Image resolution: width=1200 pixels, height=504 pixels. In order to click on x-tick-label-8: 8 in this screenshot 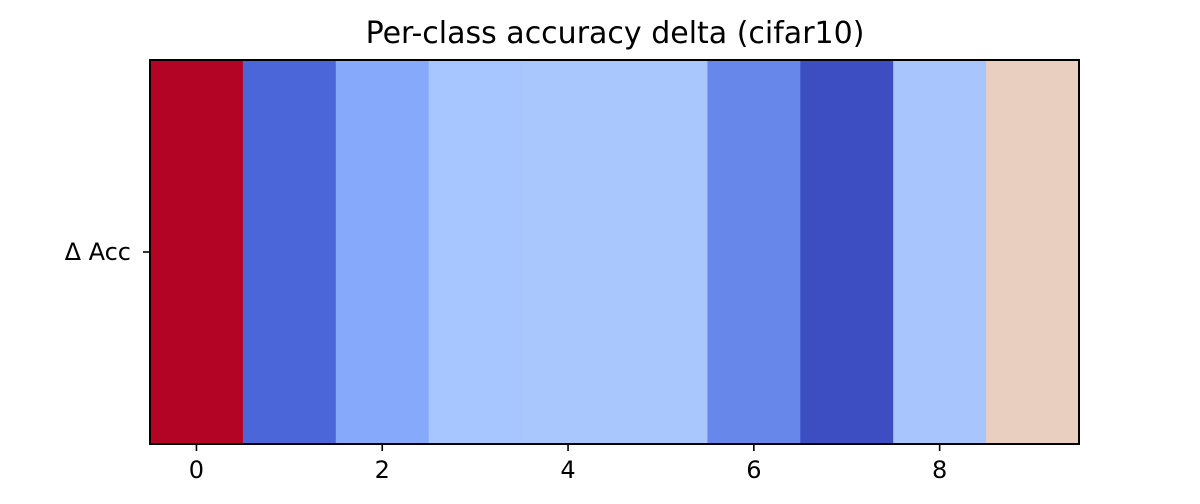, I will do `click(939, 470)`.